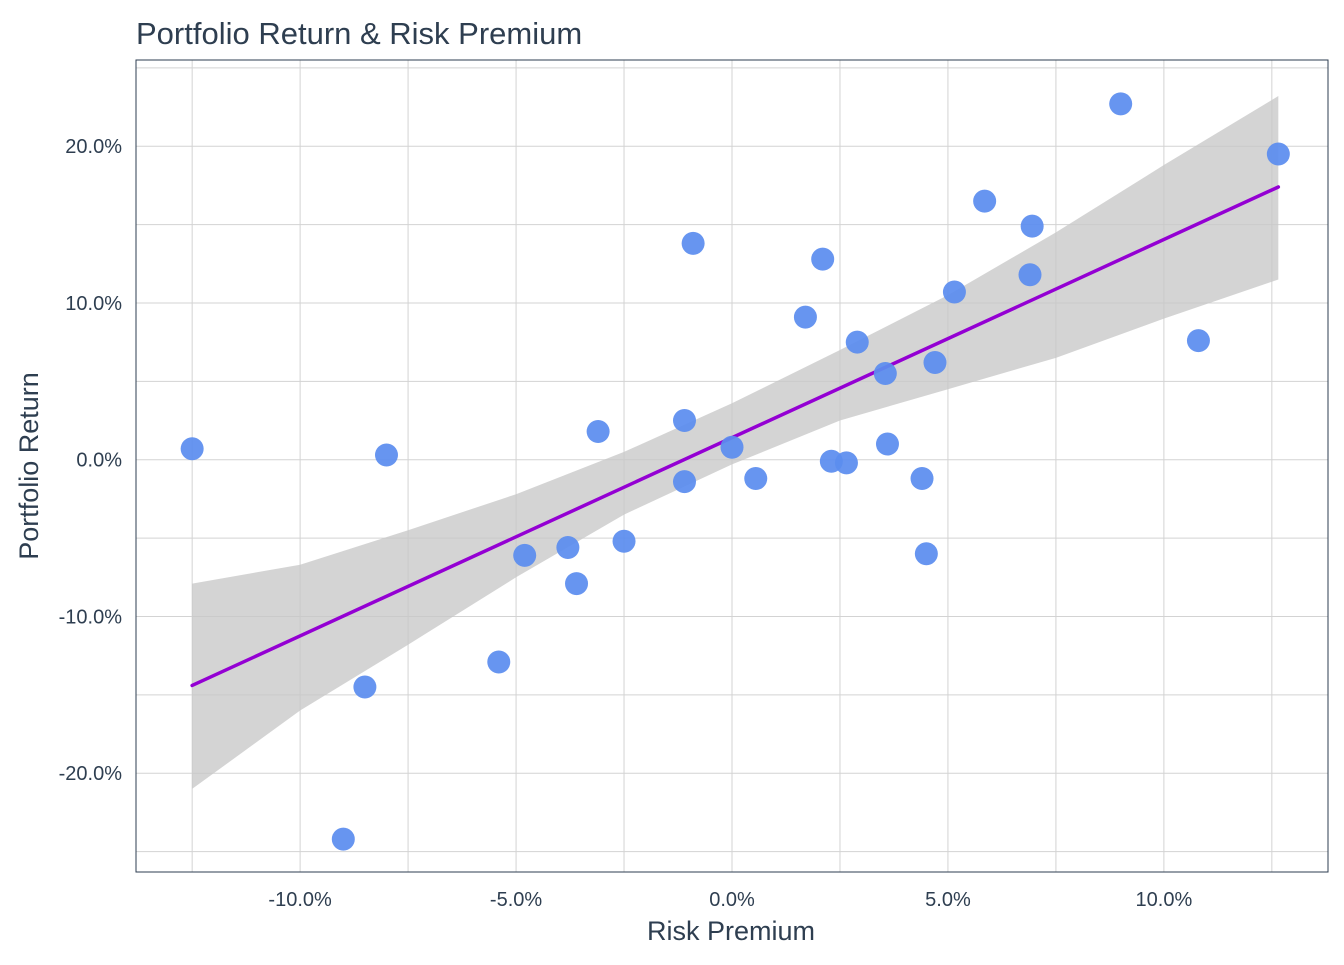 This screenshot has width=1344, height=965. I want to click on x-tick-label: 0.0%, so click(732, 900).